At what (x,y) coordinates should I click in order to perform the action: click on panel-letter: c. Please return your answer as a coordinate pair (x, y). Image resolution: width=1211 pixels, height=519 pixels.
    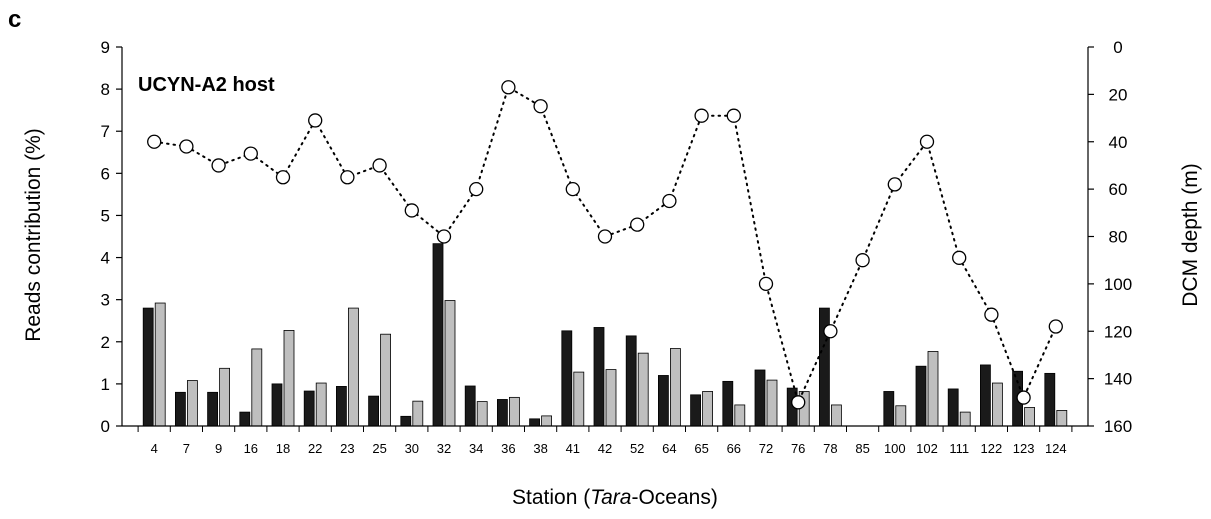
    Looking at the image, I should click on (15, 19).